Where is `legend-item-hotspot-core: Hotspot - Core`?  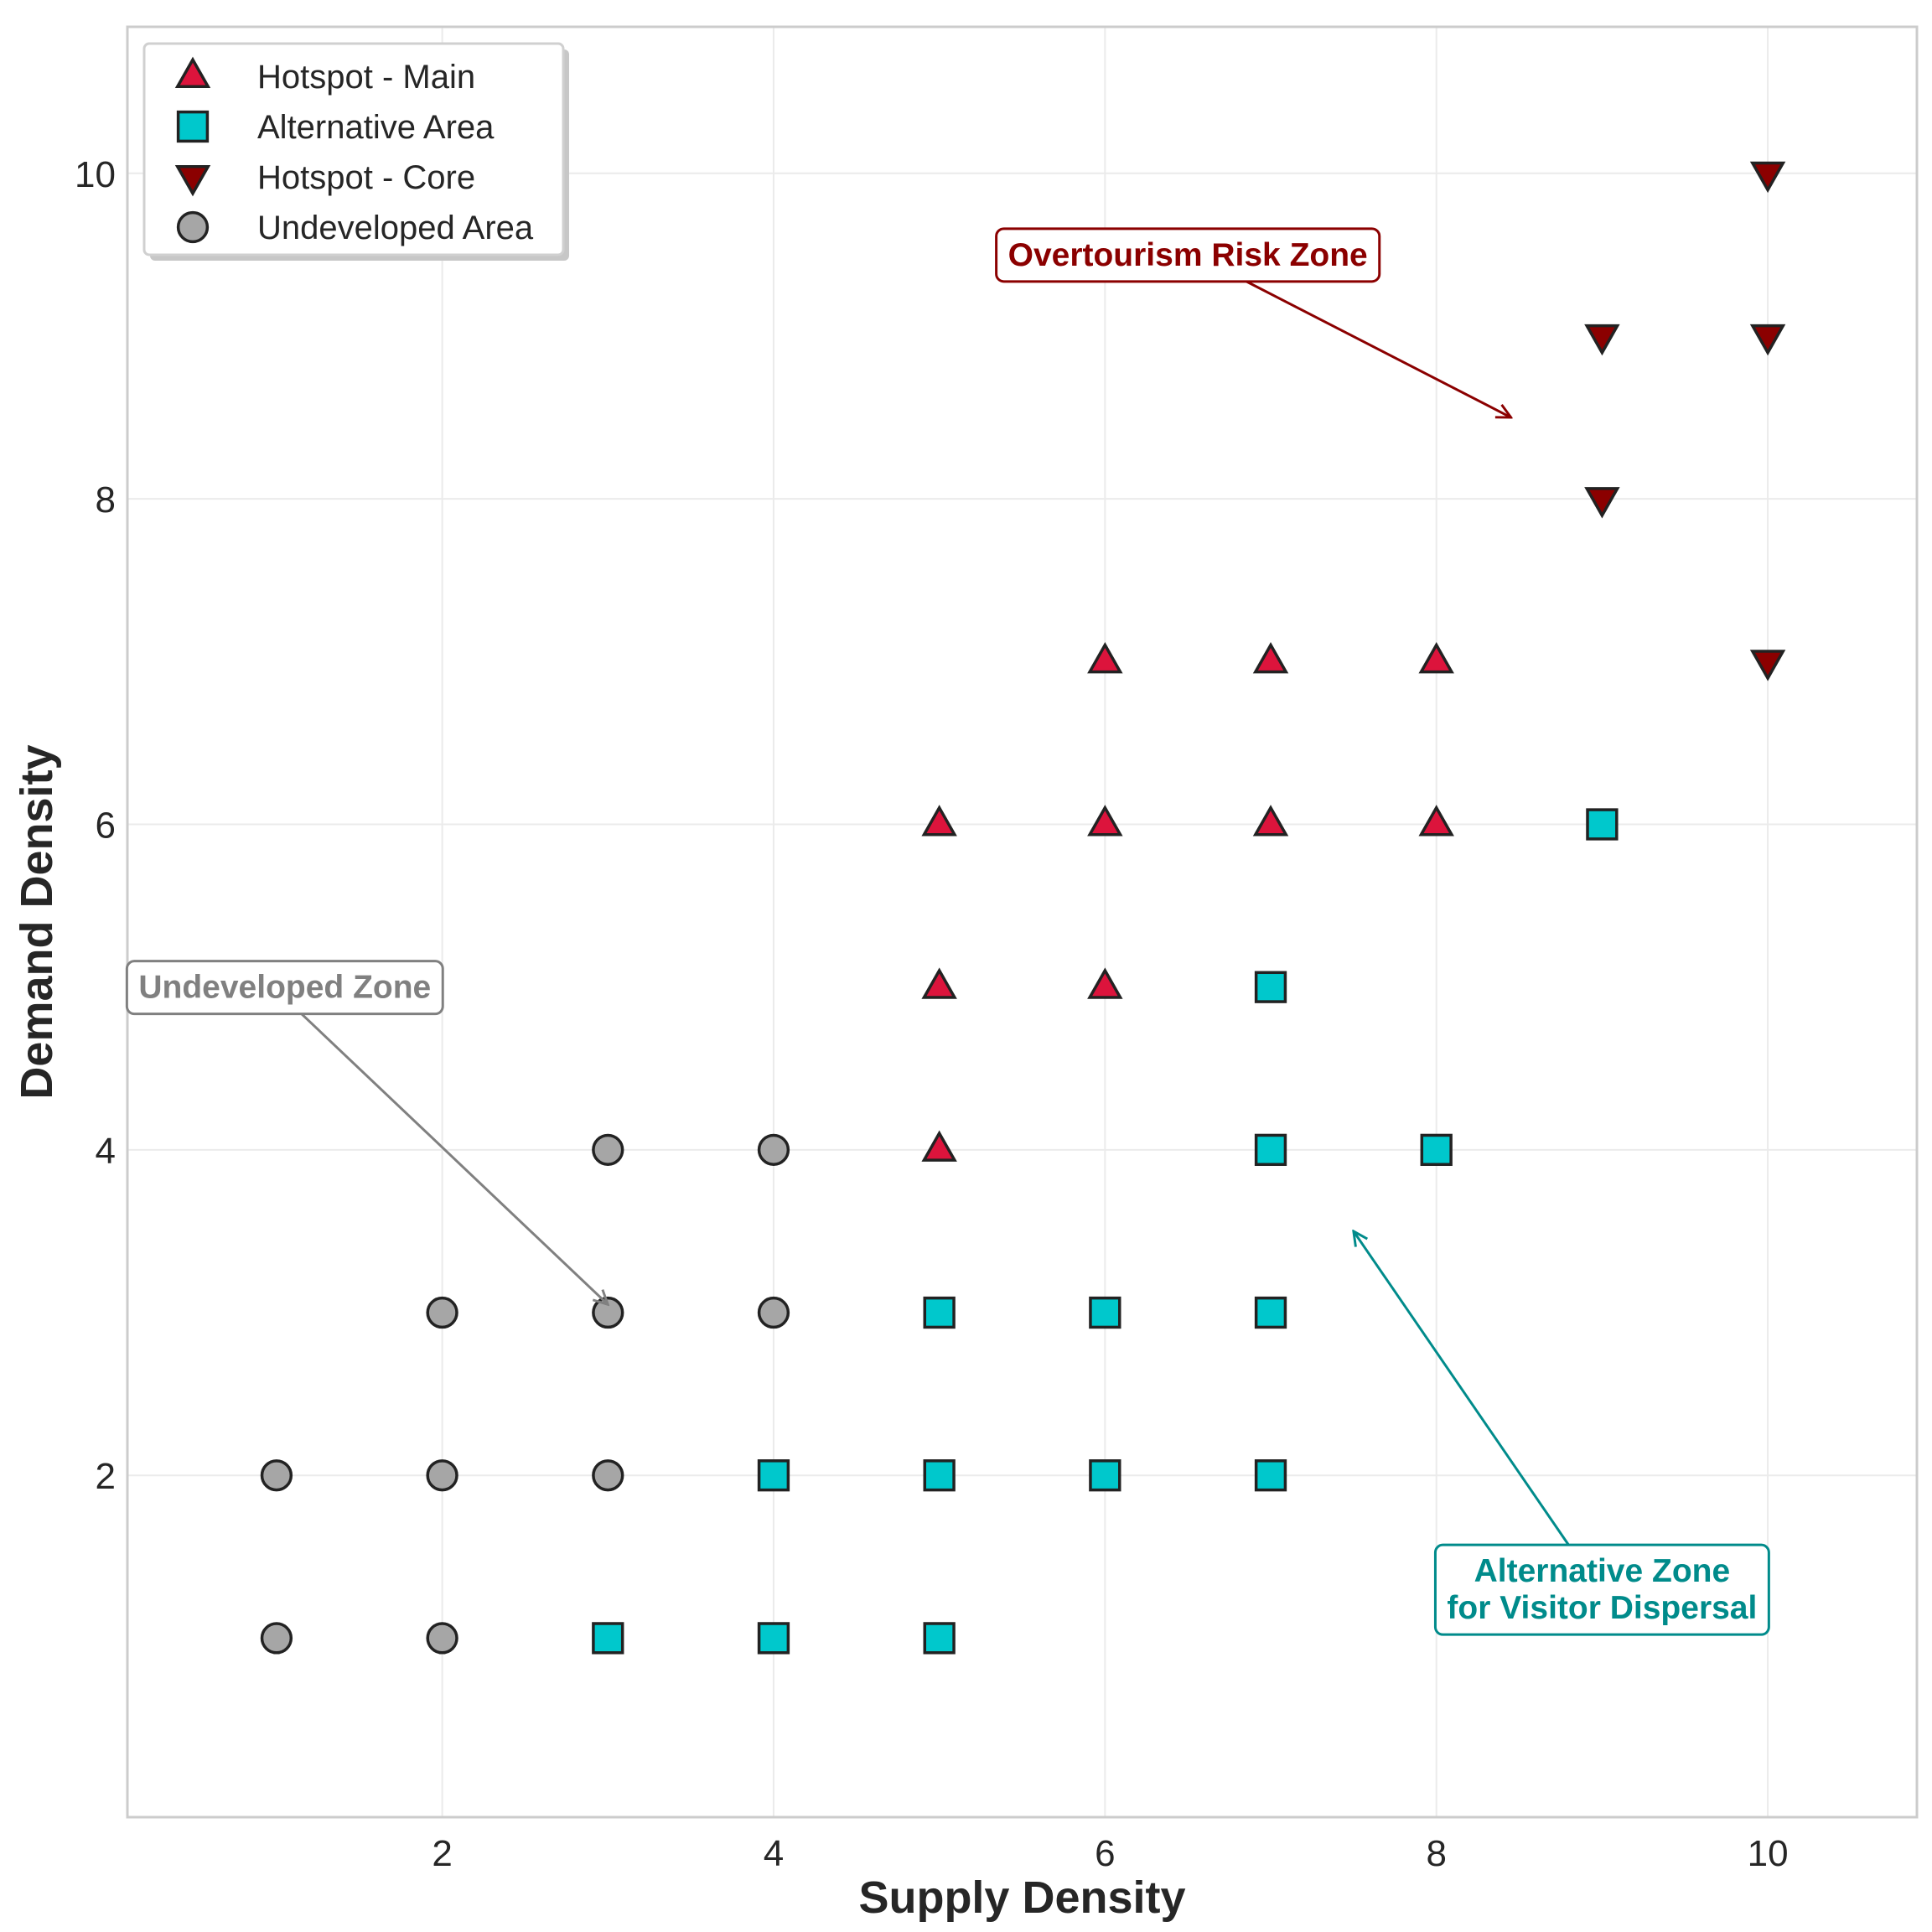 legend-item-hotspot-core: Hotspot - Core is located at coordinates (324, 178).